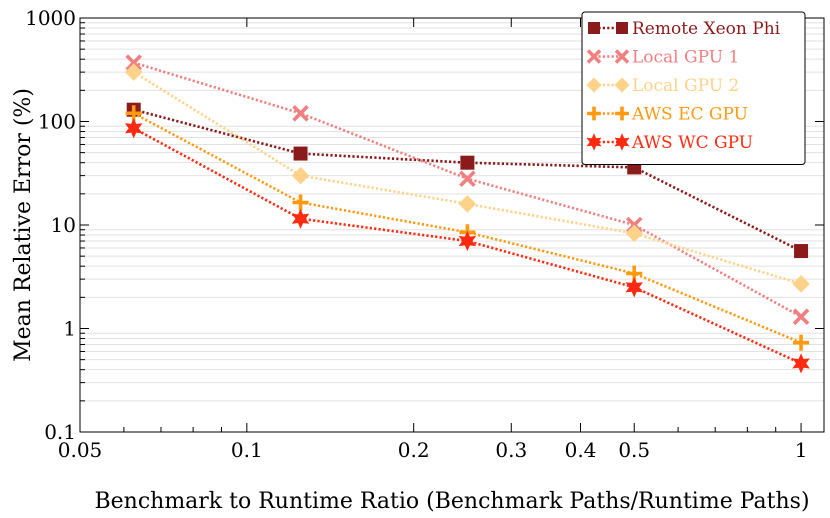 The image size is (830, 518). I want to click on legend-box, so click(693, 88).